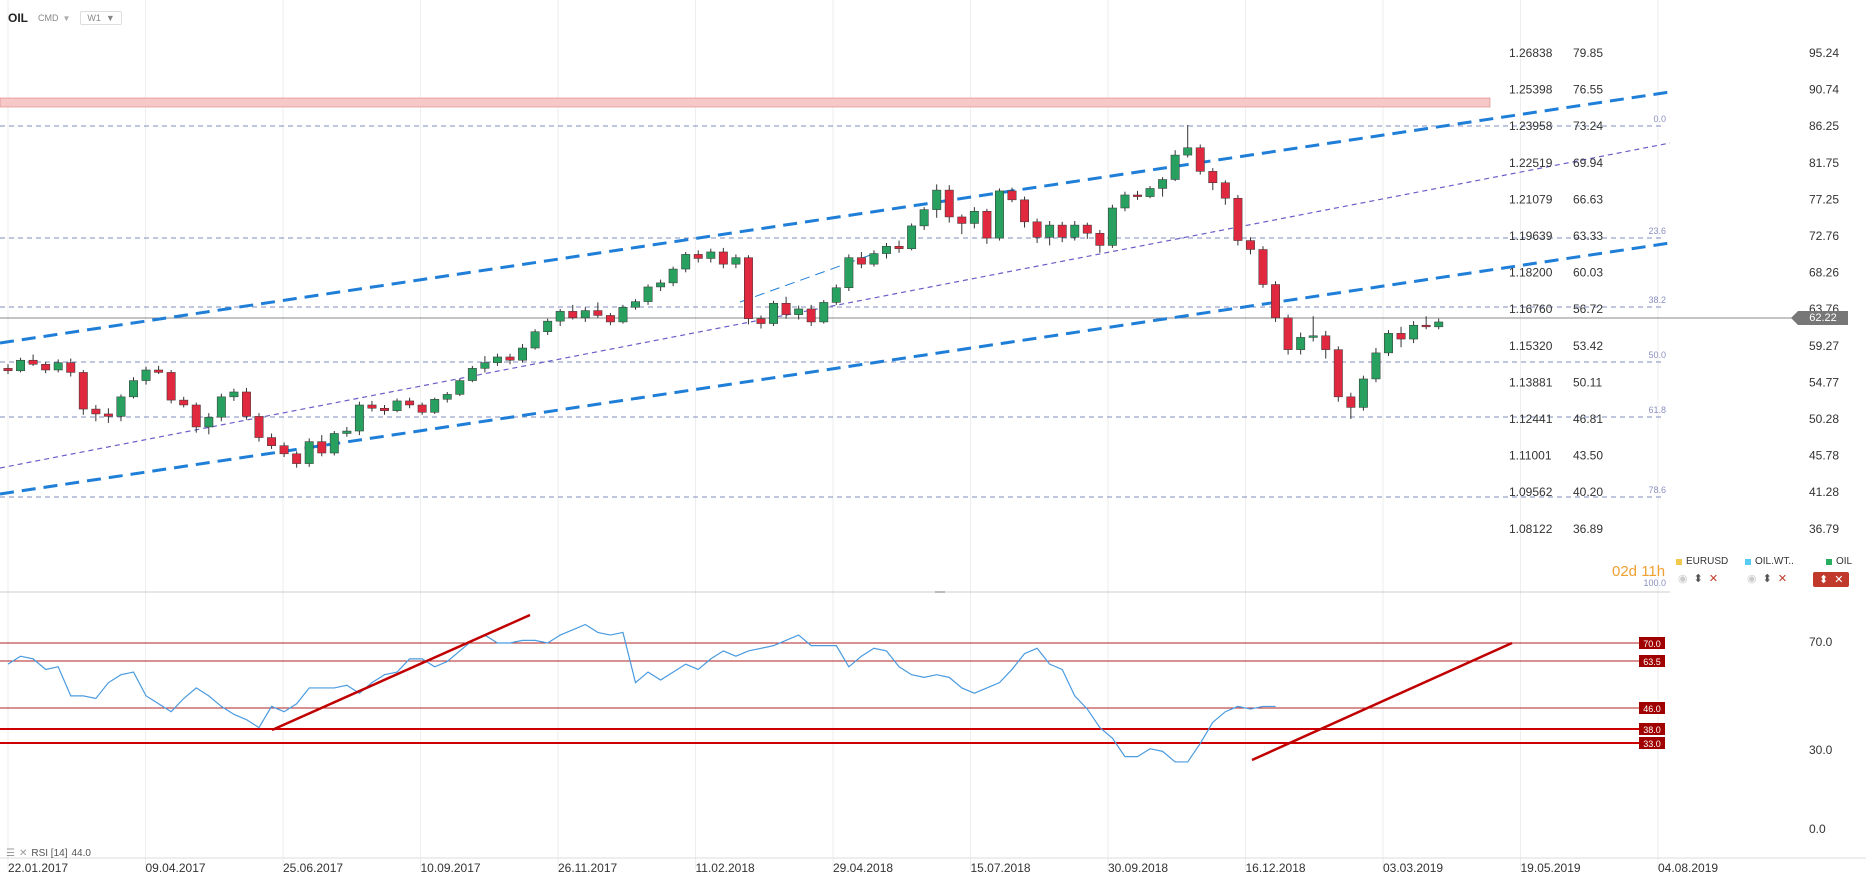 The height and width of the screenshot is (885, 1866). What do you see at coordinates (1774, 561) in the screenshot?
I see `legend-label: OIL.WT..` at bounding box center [1774, 561].